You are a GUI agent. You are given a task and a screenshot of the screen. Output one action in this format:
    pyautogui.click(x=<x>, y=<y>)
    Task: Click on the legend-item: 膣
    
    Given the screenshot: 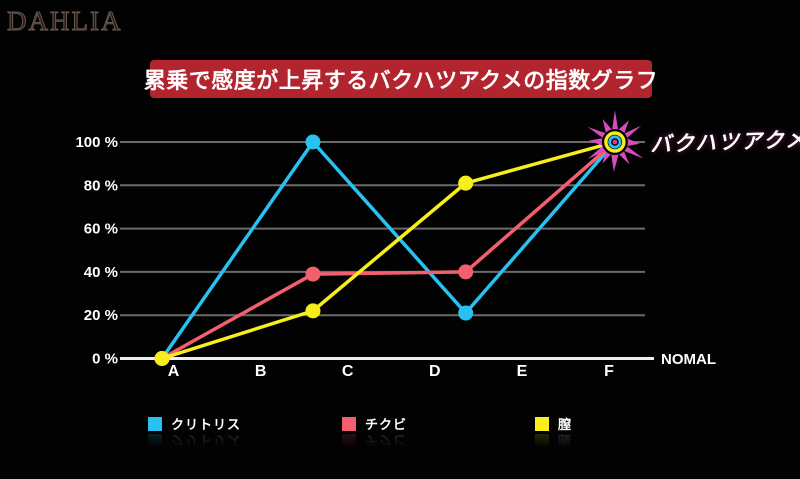 What is the action you would take?
    pyautogui.click(x=553, y=423)
    